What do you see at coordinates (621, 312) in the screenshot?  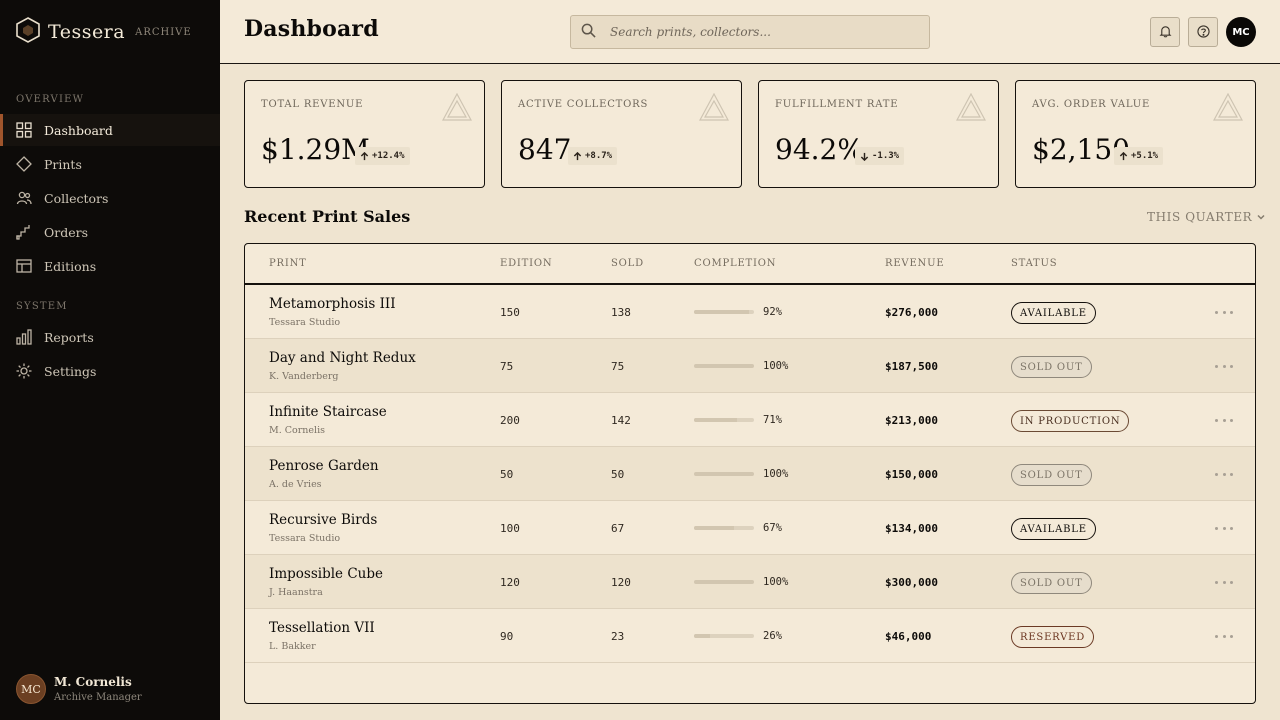 I see `sold-cell: 138` at bounding box center [621, 312].